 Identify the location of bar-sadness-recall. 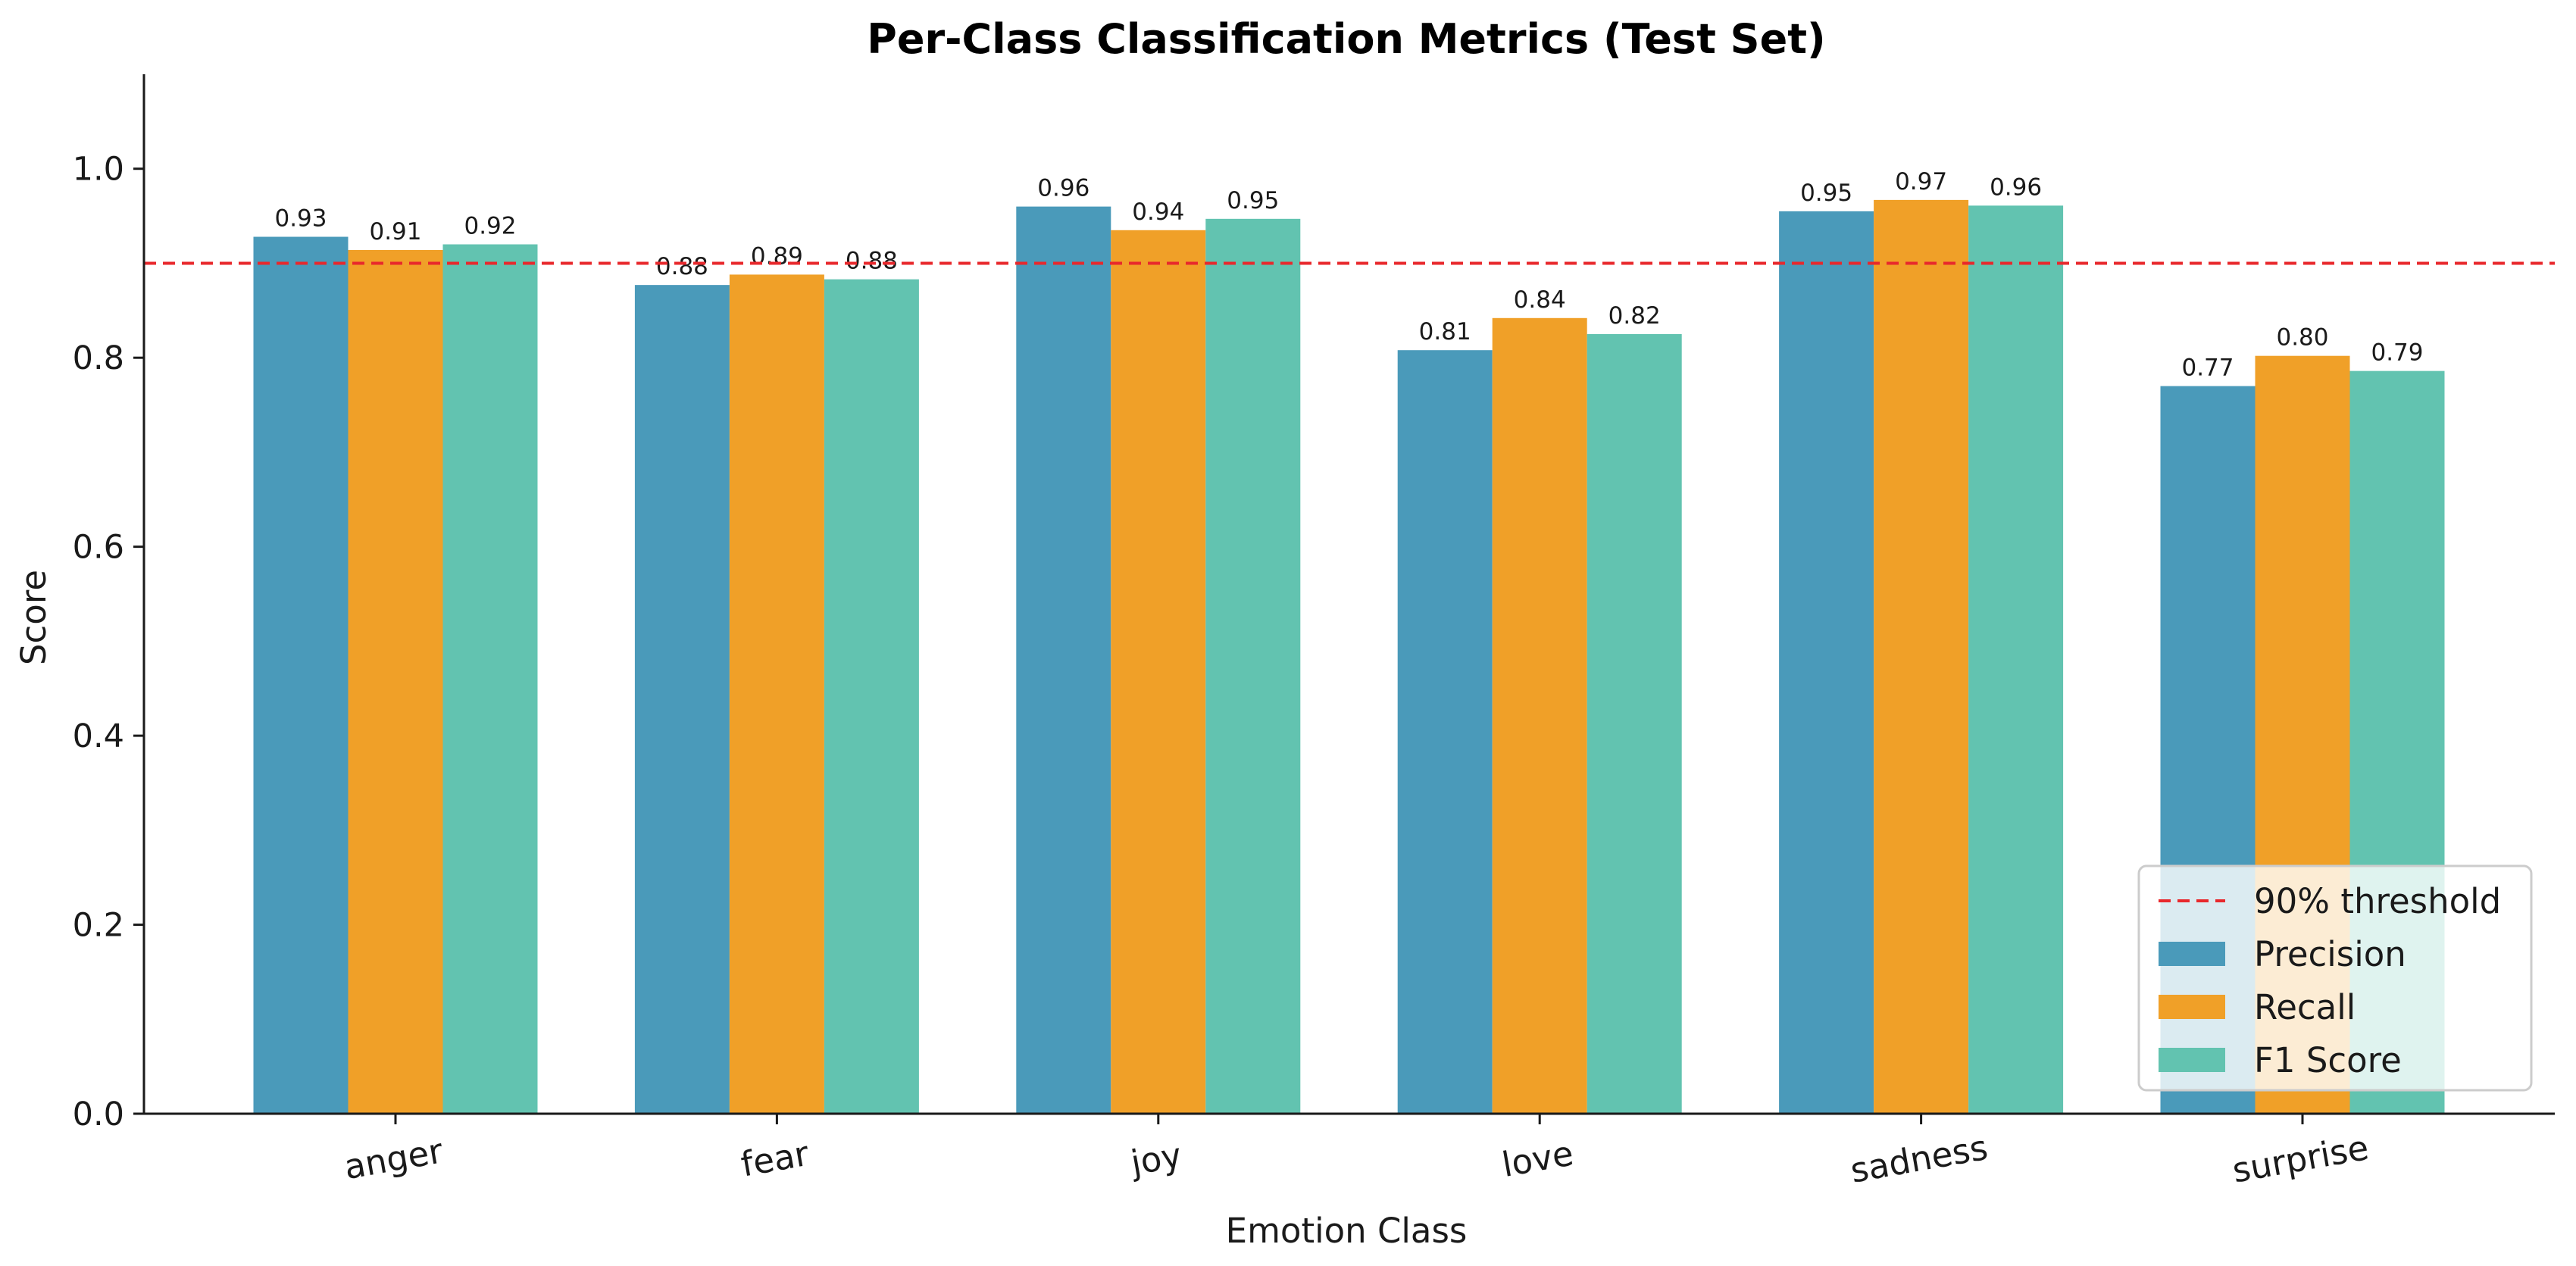
(1921, 656).